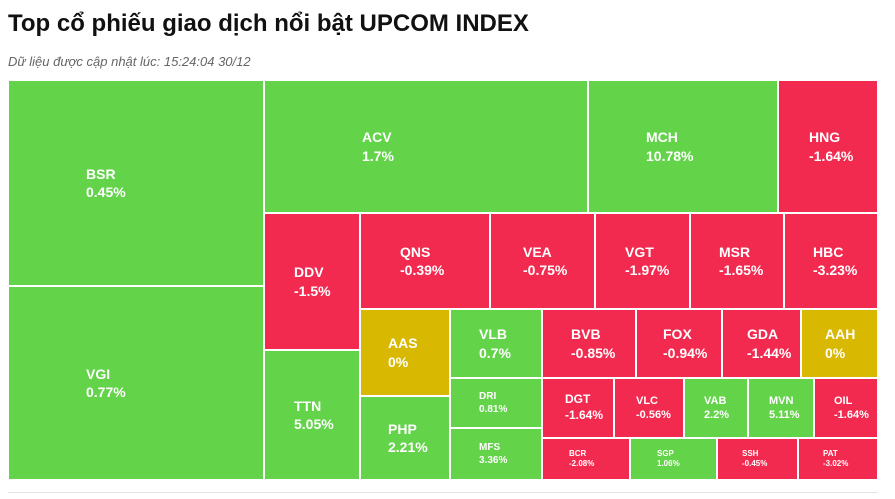 This screenshot has height=499, width=895. What do you see at coordinates (542, 261) in the screenshot?
I see `stock-tile: VEA -0.75%` at bounding box center [542, 261].